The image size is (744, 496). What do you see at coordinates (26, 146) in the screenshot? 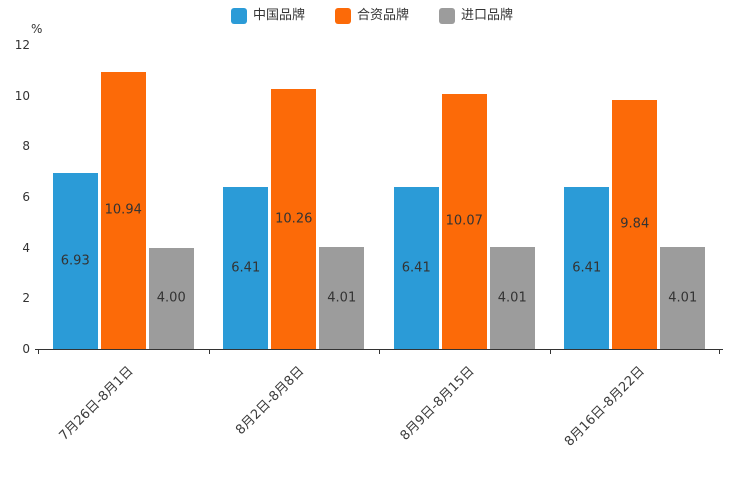
I see `y-axis-tick-label: 8` at bounding box center [26, 146].